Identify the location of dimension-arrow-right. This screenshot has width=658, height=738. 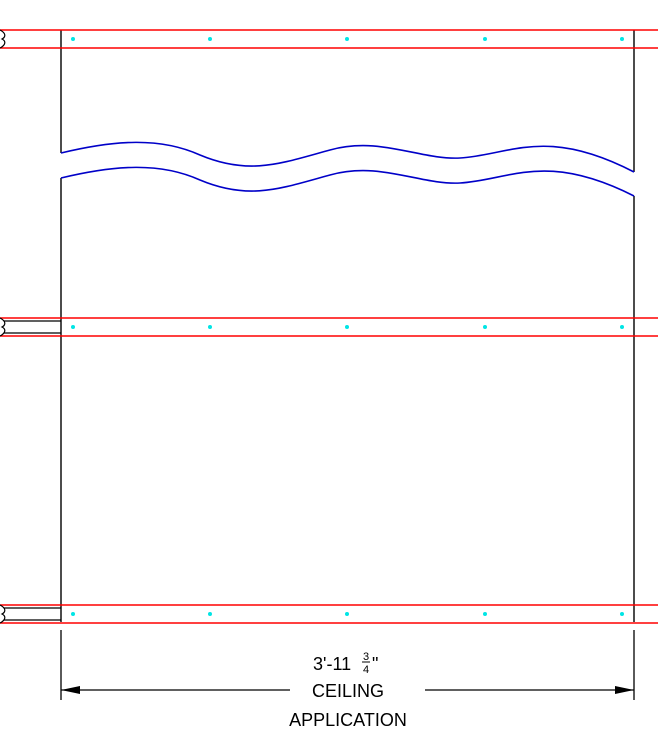
(624, 690).